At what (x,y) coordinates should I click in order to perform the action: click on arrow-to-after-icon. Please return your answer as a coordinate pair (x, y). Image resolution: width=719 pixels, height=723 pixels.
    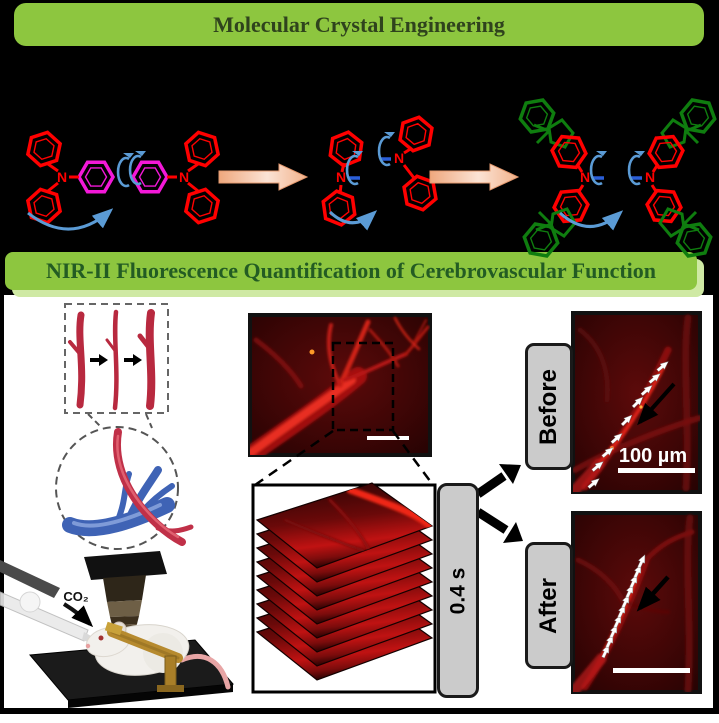
    Looking at the image, I should click on (513, 532).